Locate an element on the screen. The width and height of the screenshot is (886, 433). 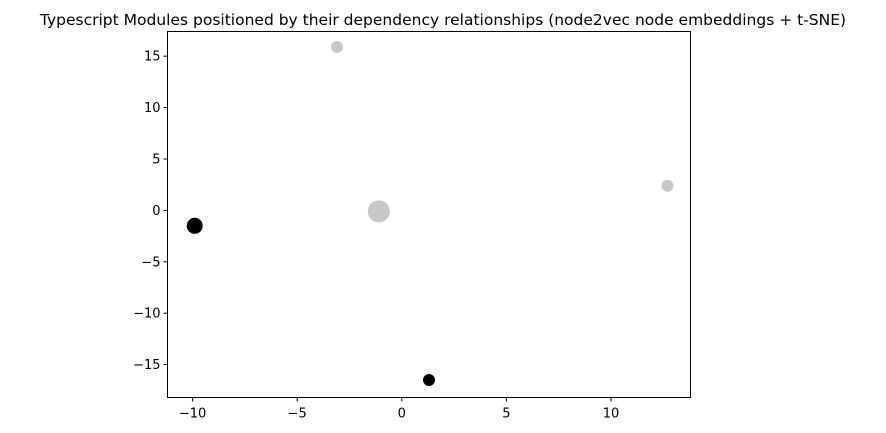
y-tick-label: 15 is located at coordinates (152, 57).